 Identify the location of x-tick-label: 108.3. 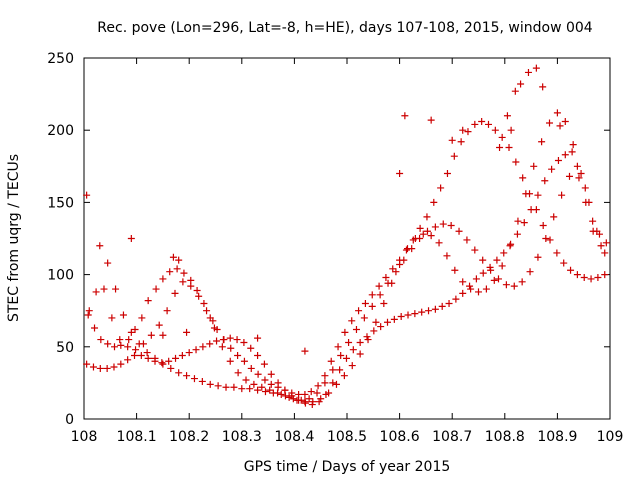
(242, 437).